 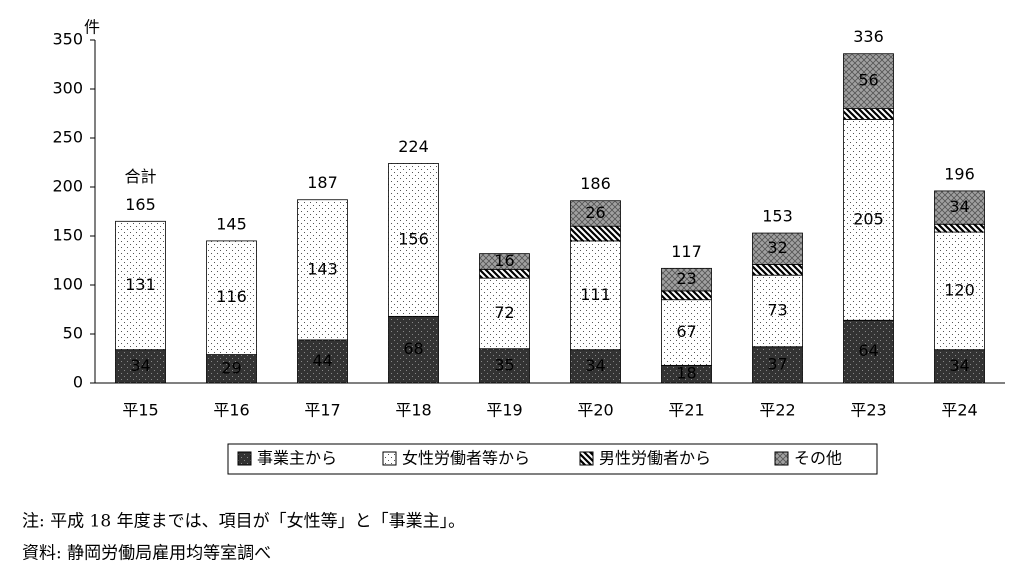 I want to click on legend-box, so click(x=552, y=459).